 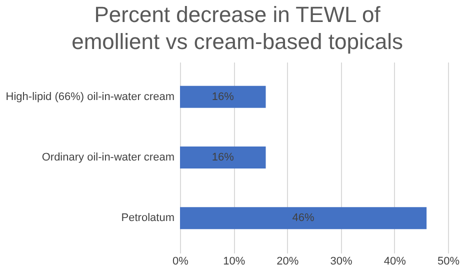 I want to click on y-tick-label: Petrolatum, so click(x=147, y=218).